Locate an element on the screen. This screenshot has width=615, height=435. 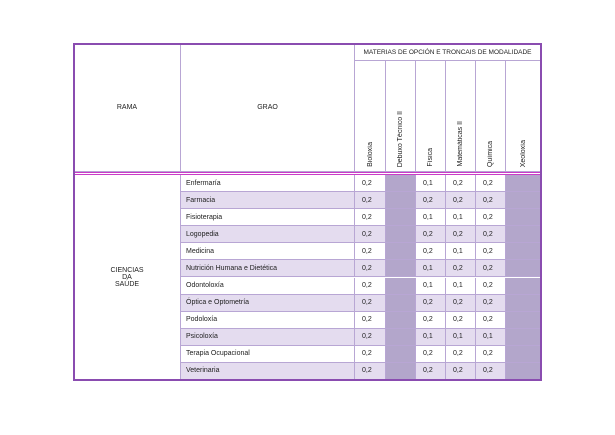
separator is located at coordinates (307, 173).